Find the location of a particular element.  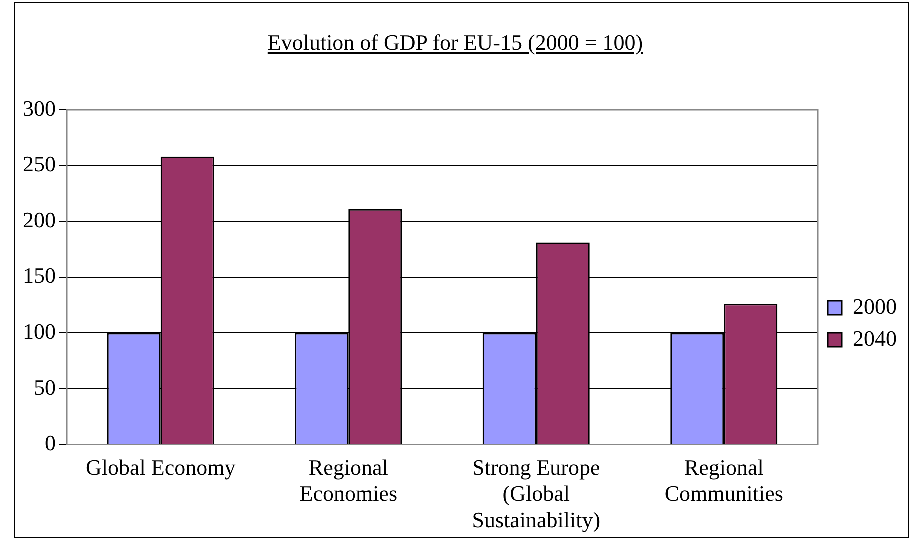

x-tick-label: Regional Economies is located at coordinates (349, 480).